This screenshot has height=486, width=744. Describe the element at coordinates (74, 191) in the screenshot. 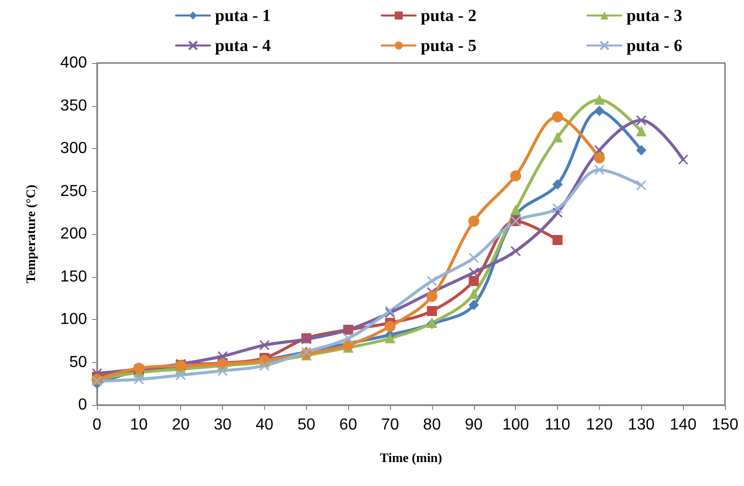

I see `y-tick-label: 250` at that location.